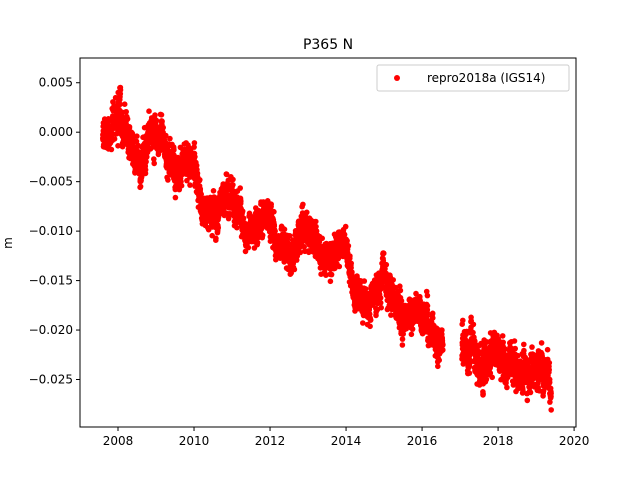 The height and width of the screenshot is (484, 640). Describe the element at coordinates (118, 441) in the screenshot. I see `x-tick-label: 2008` at that location.